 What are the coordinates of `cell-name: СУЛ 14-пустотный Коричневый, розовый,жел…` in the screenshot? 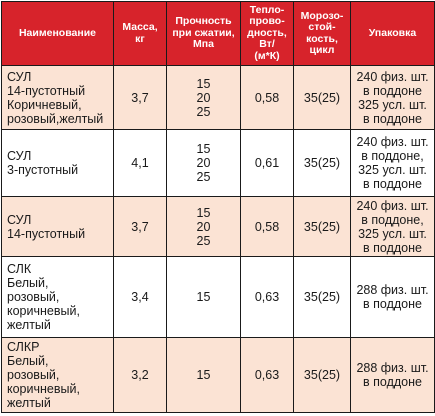 It's located at (57, 97).